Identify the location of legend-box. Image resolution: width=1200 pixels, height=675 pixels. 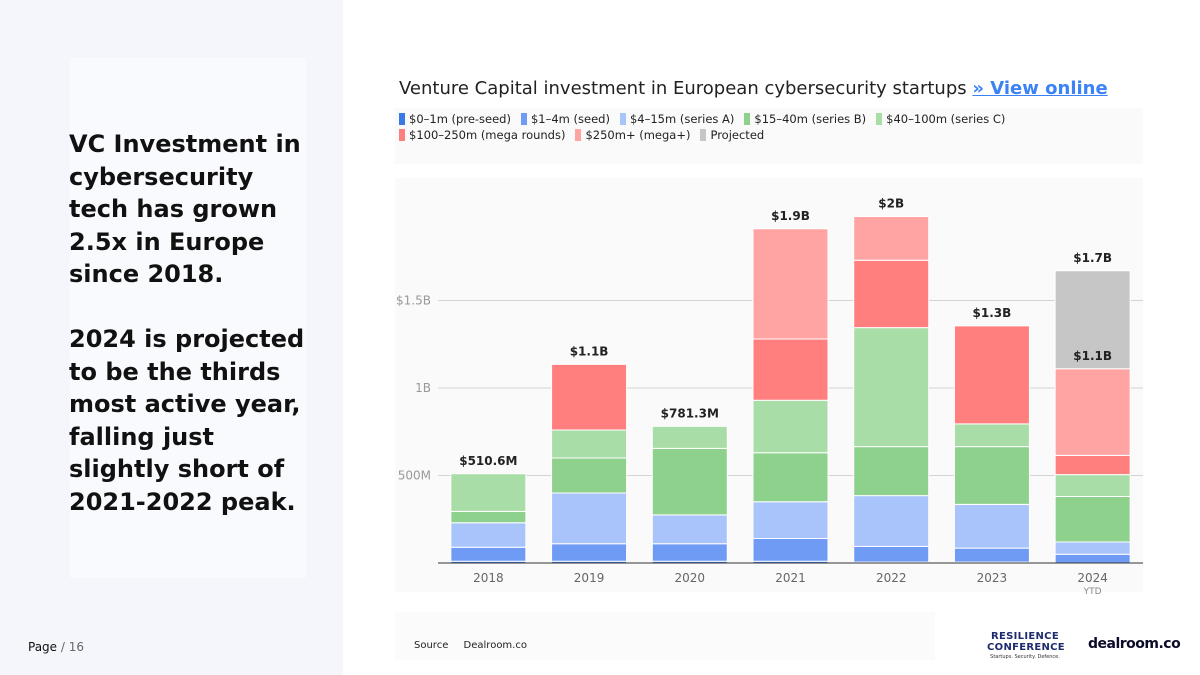
(769, 136).